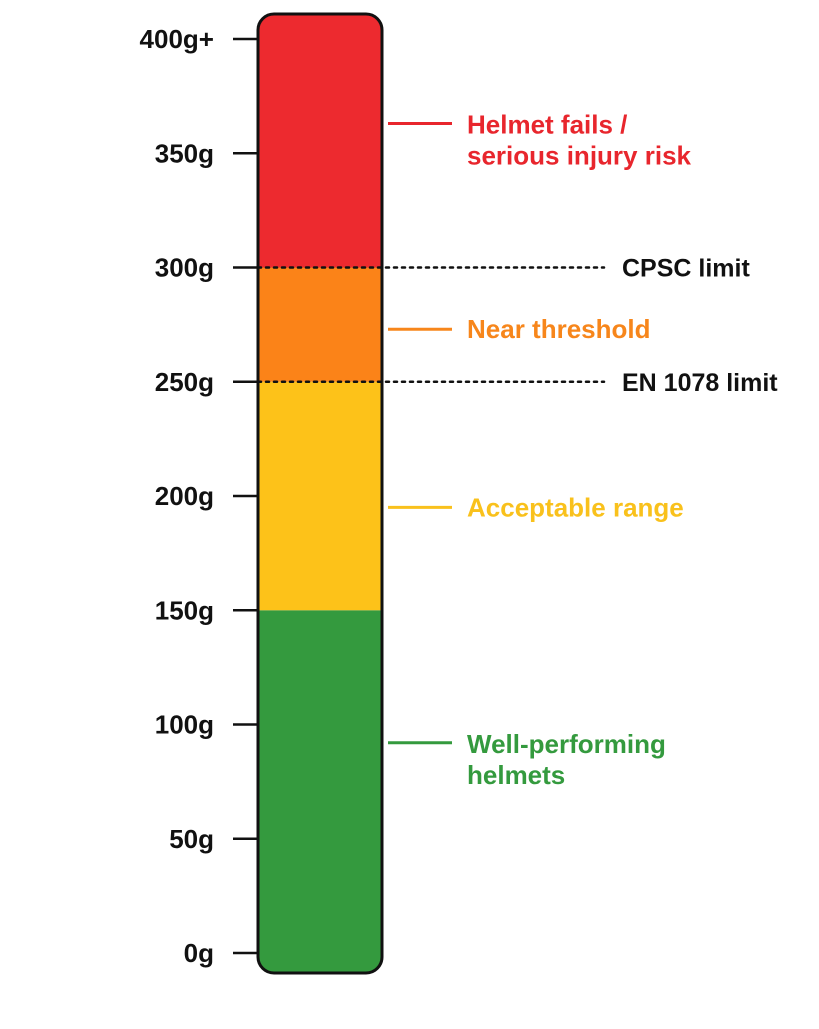 This screenshot has height=1029, width=819. I want to click on tick-label-250: 250g, so click(184, 382).